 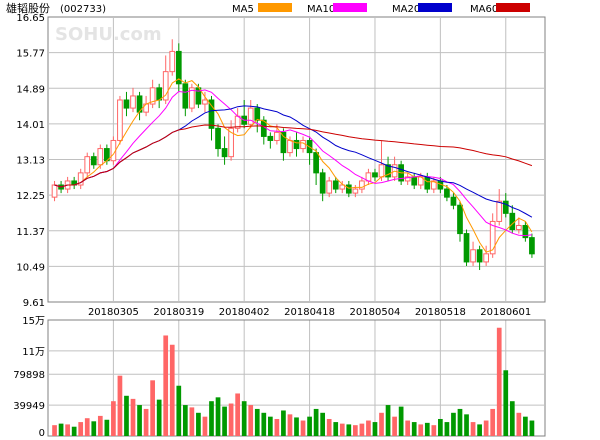 I want to click on price-tick-label: 9.61, so click(x=34, y=303).